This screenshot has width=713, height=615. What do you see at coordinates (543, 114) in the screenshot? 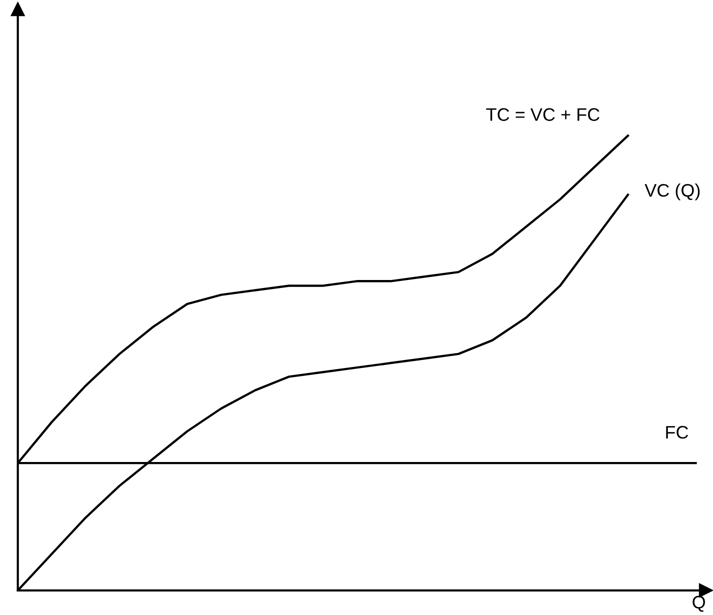
I see `series-label: TC = VC + FC` at bounding box center [543, 114].